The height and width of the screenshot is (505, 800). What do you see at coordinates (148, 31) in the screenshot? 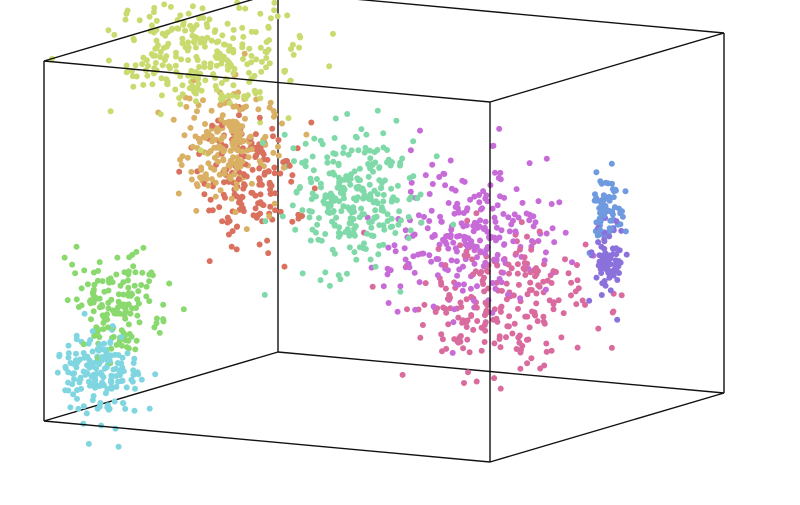
I see `box-edge` at bounding box center [148, 31].